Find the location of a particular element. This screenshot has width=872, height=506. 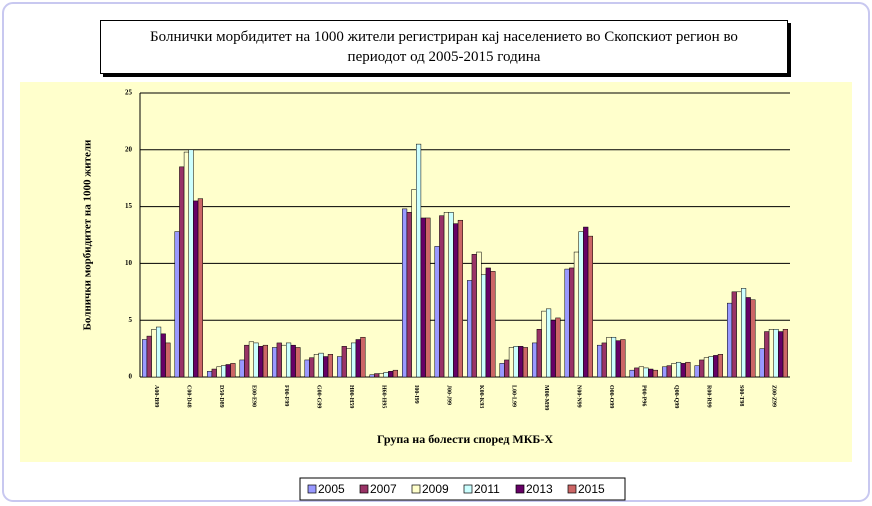

legend-label: 2015 is located at coordinates (591, 489).